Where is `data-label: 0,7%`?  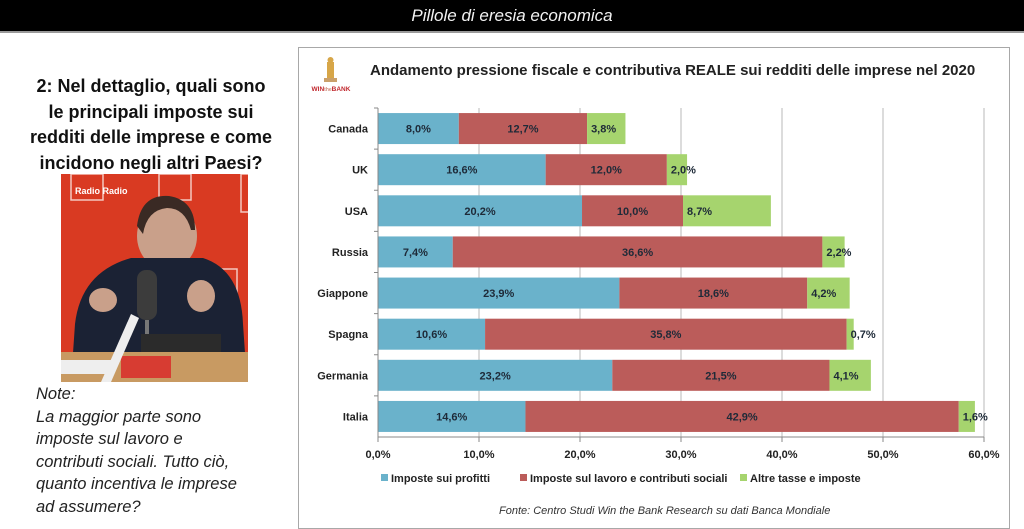
data-label: 0,7% is located at coordinates (863, 335).